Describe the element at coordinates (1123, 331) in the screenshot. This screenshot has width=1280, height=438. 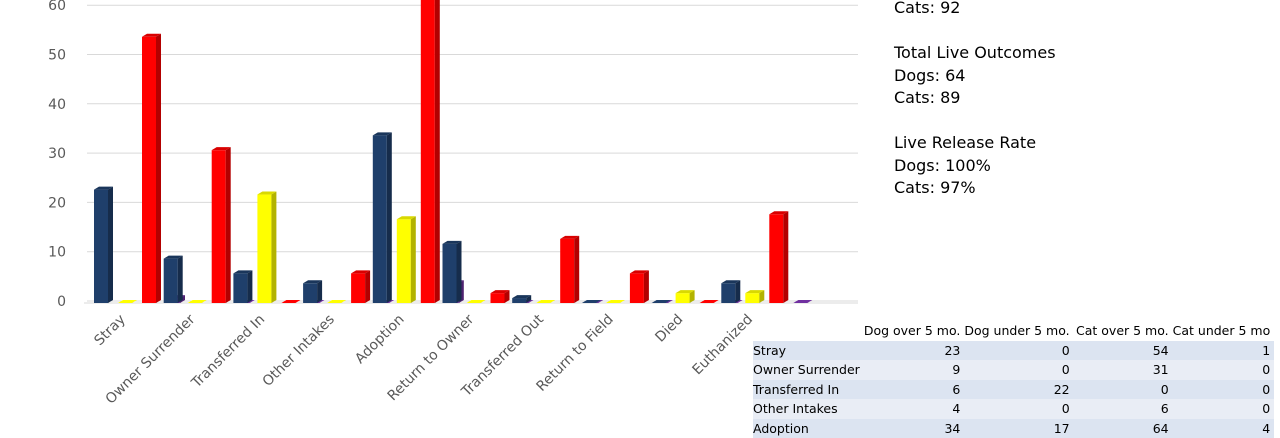
I see `table-header-cell: Cat over 5 mo.` at that location.